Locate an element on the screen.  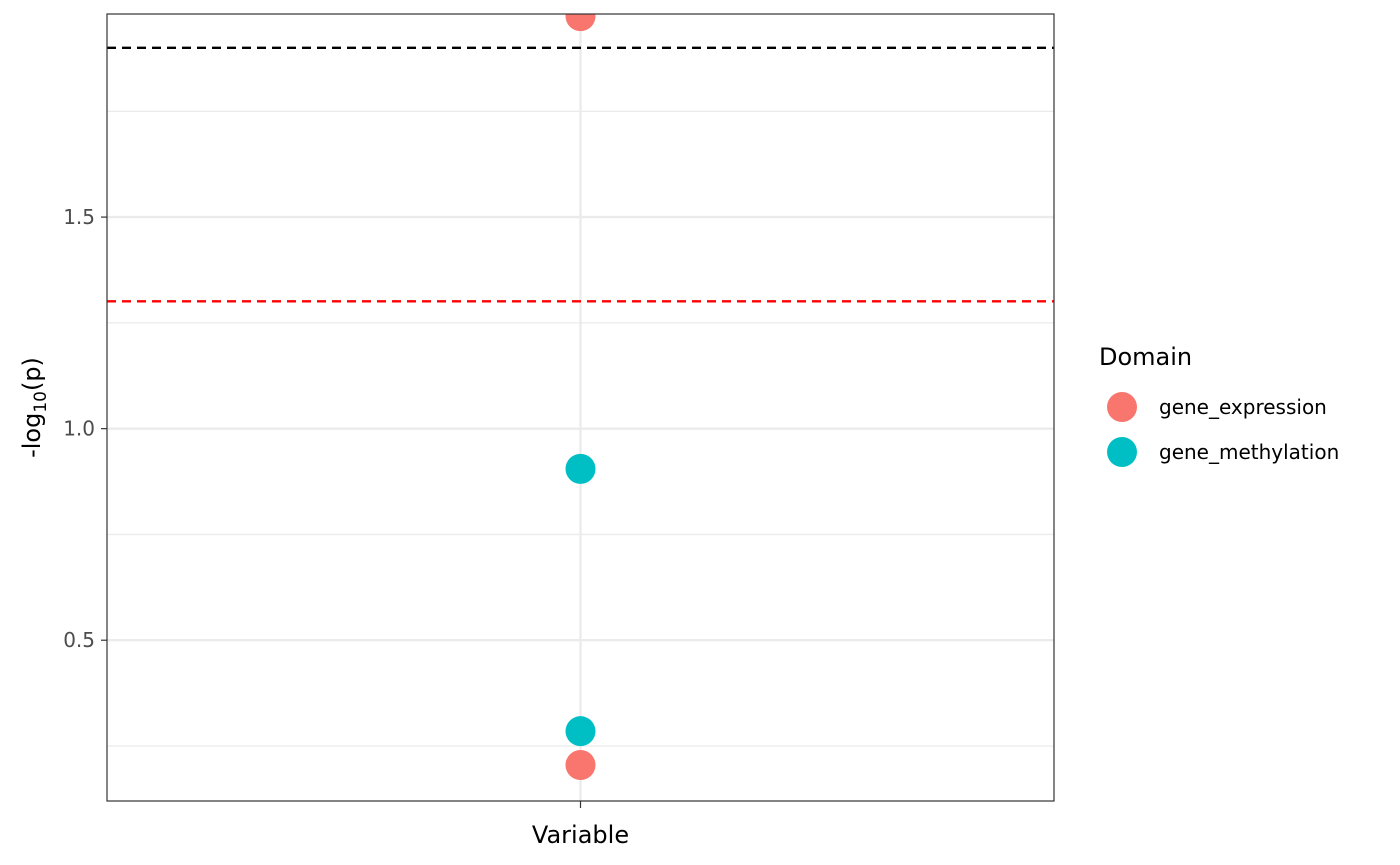
legend-key-gene_expression is located at coordinates (1122, 407).